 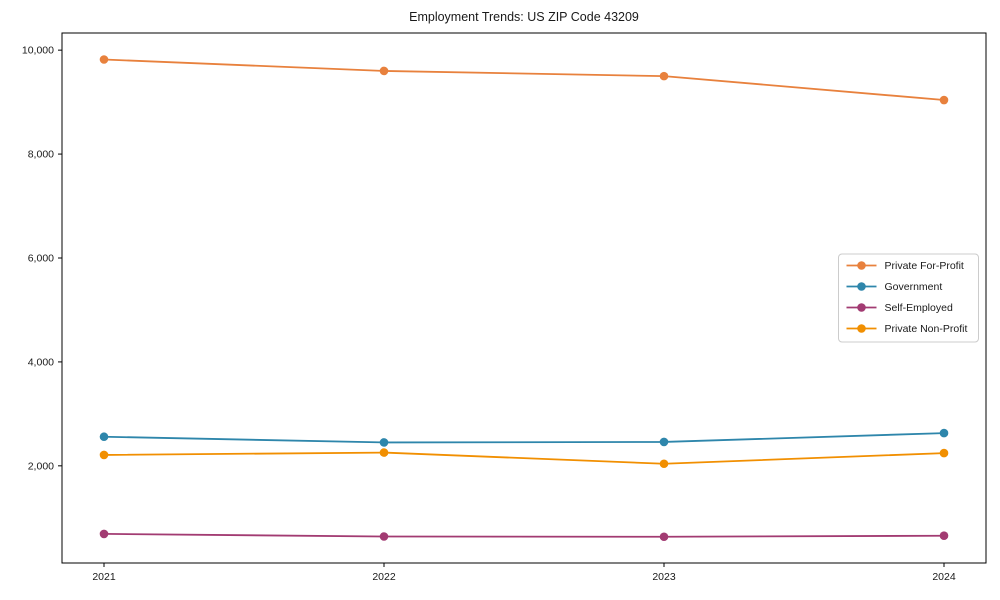 I want to click on y-tick-label: 6,000, so click(x=41, y=259).